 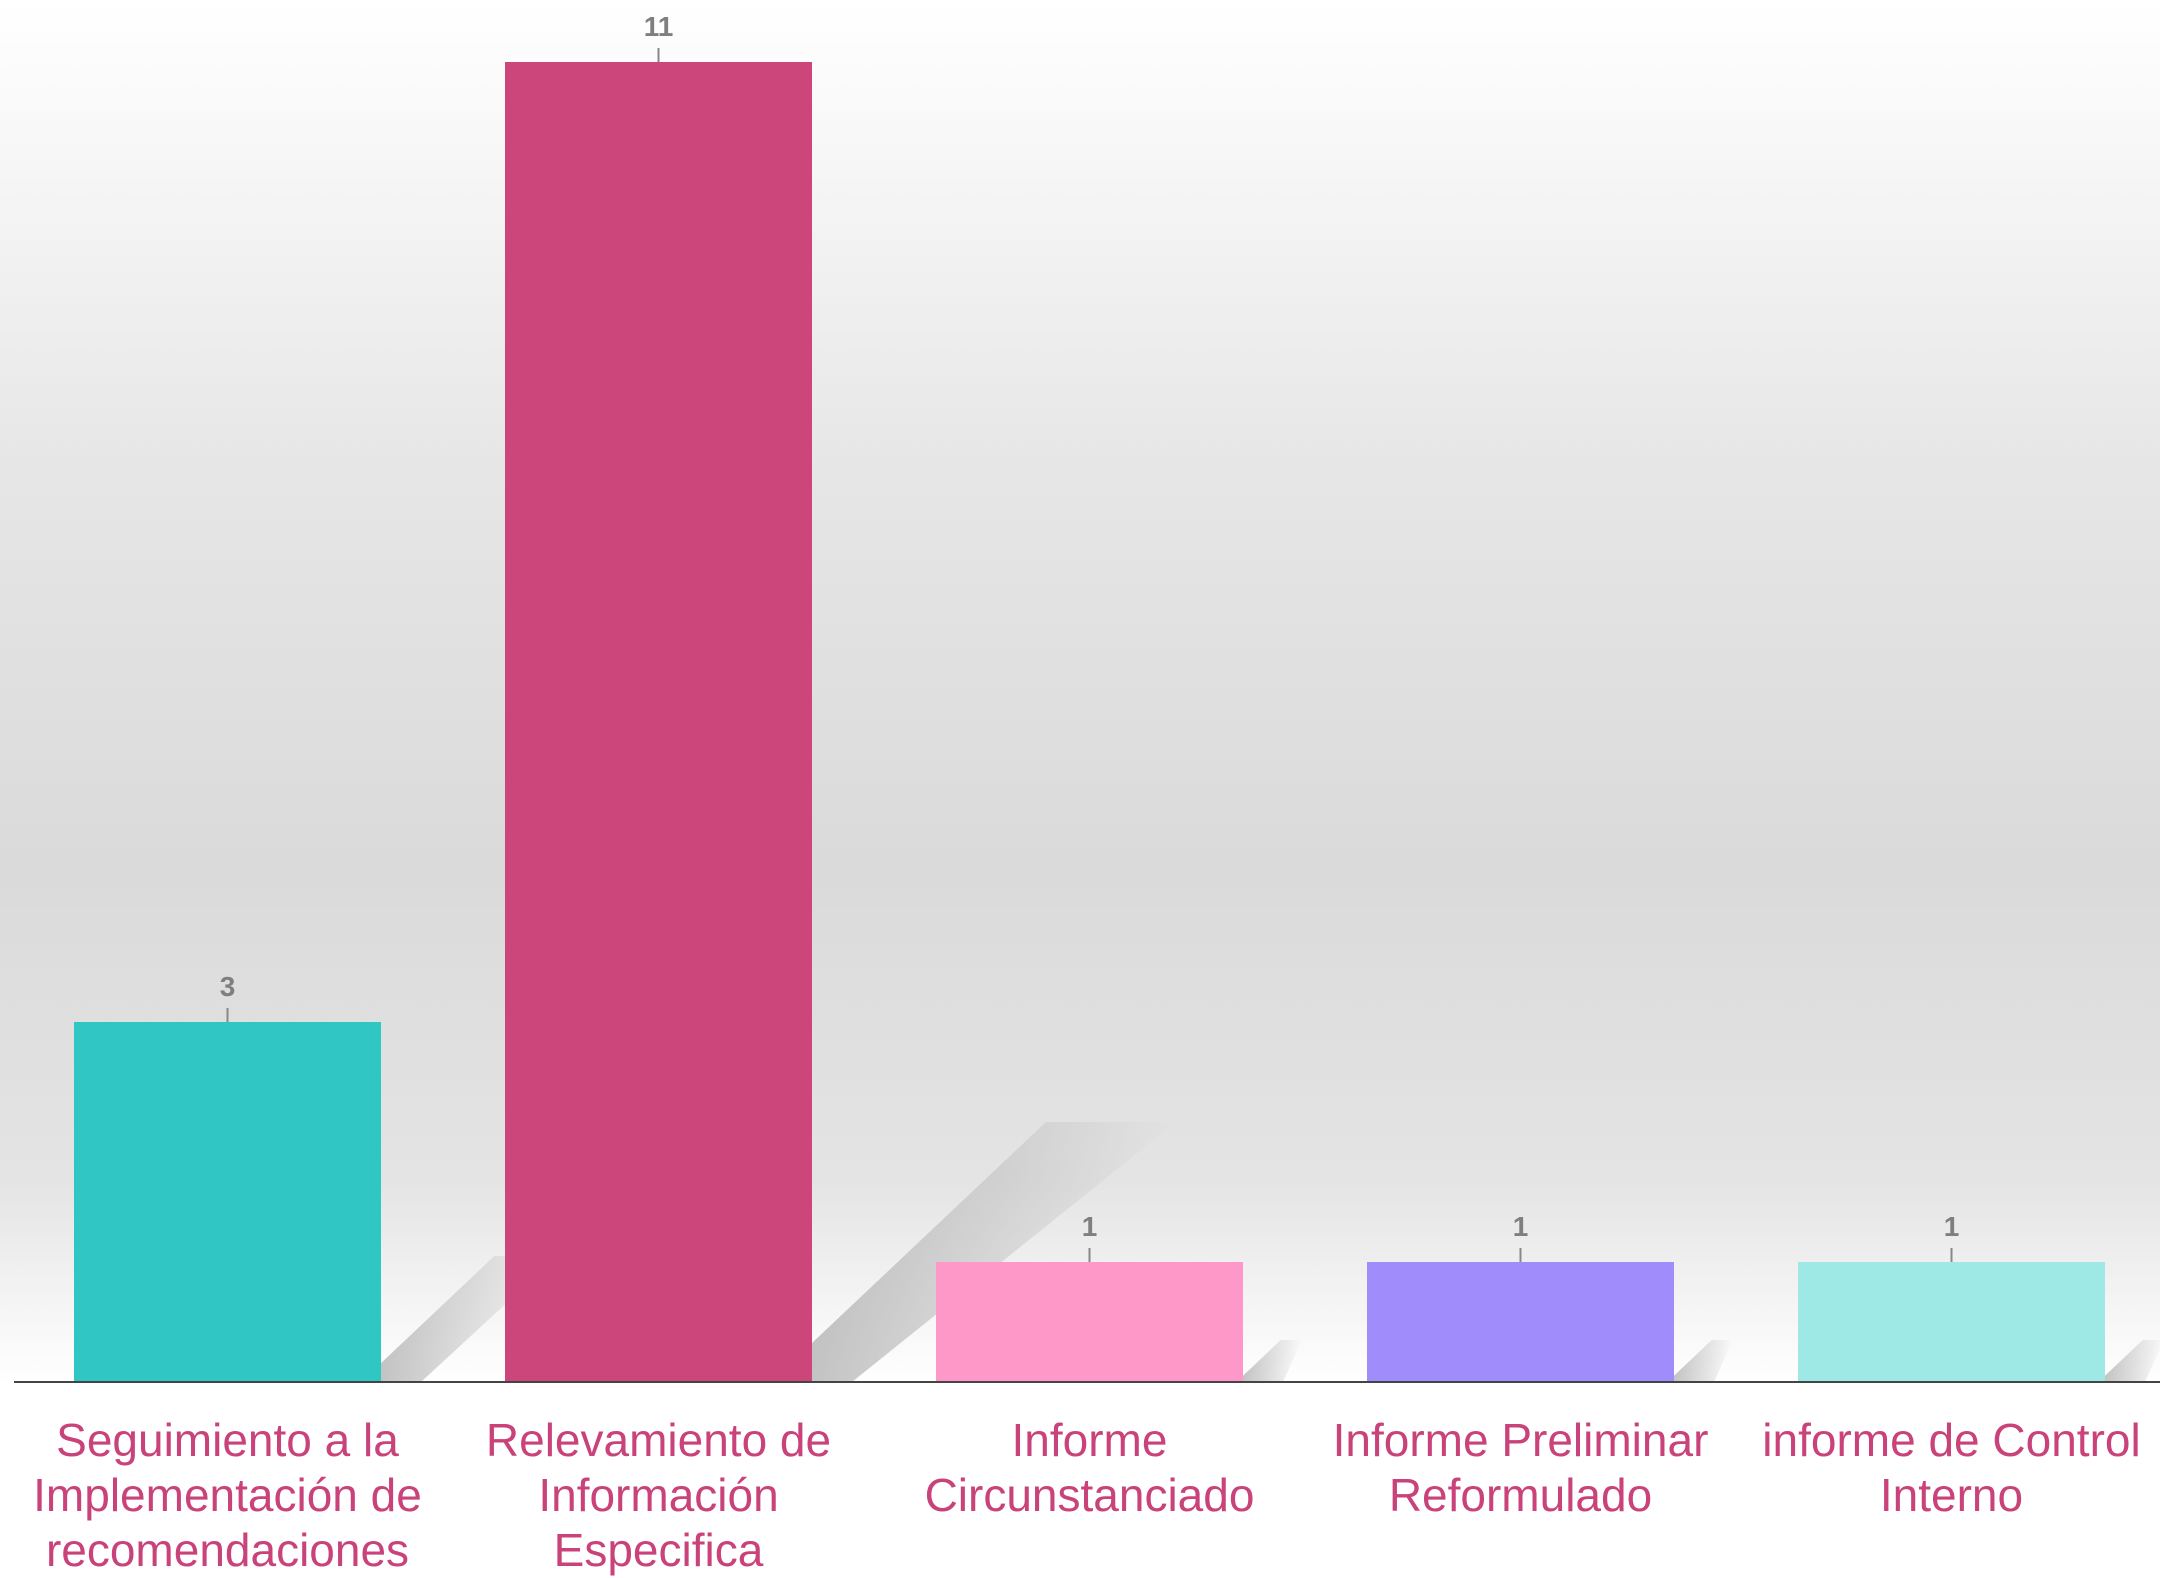 I want to click on x-tick-label: informe de Control Interno, so click(x=1951, y=1467).